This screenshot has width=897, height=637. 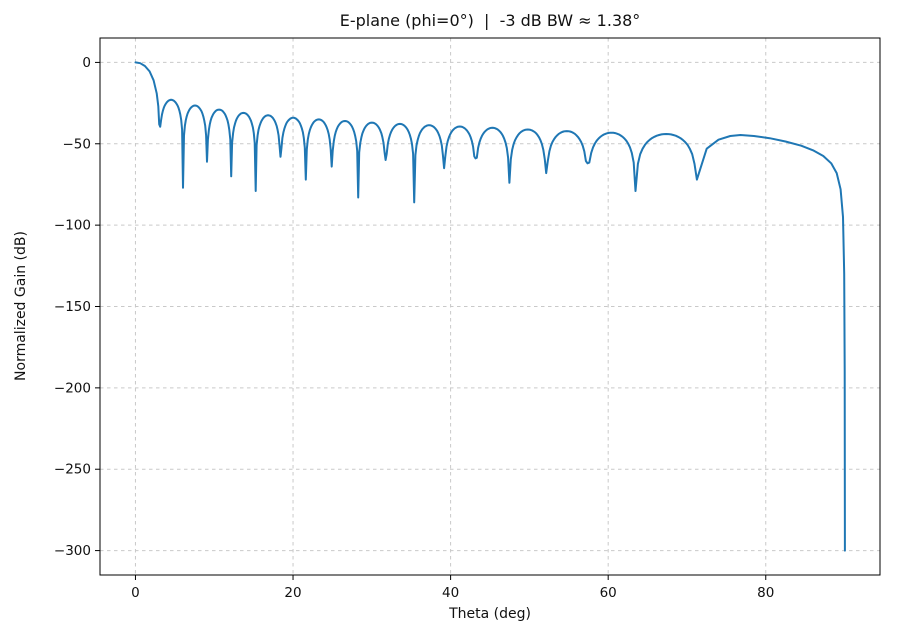 What do you see at coordinates (765, 593) in the screenshot?
I see `x-tick-label: 80` at bounding box center [765, 593].